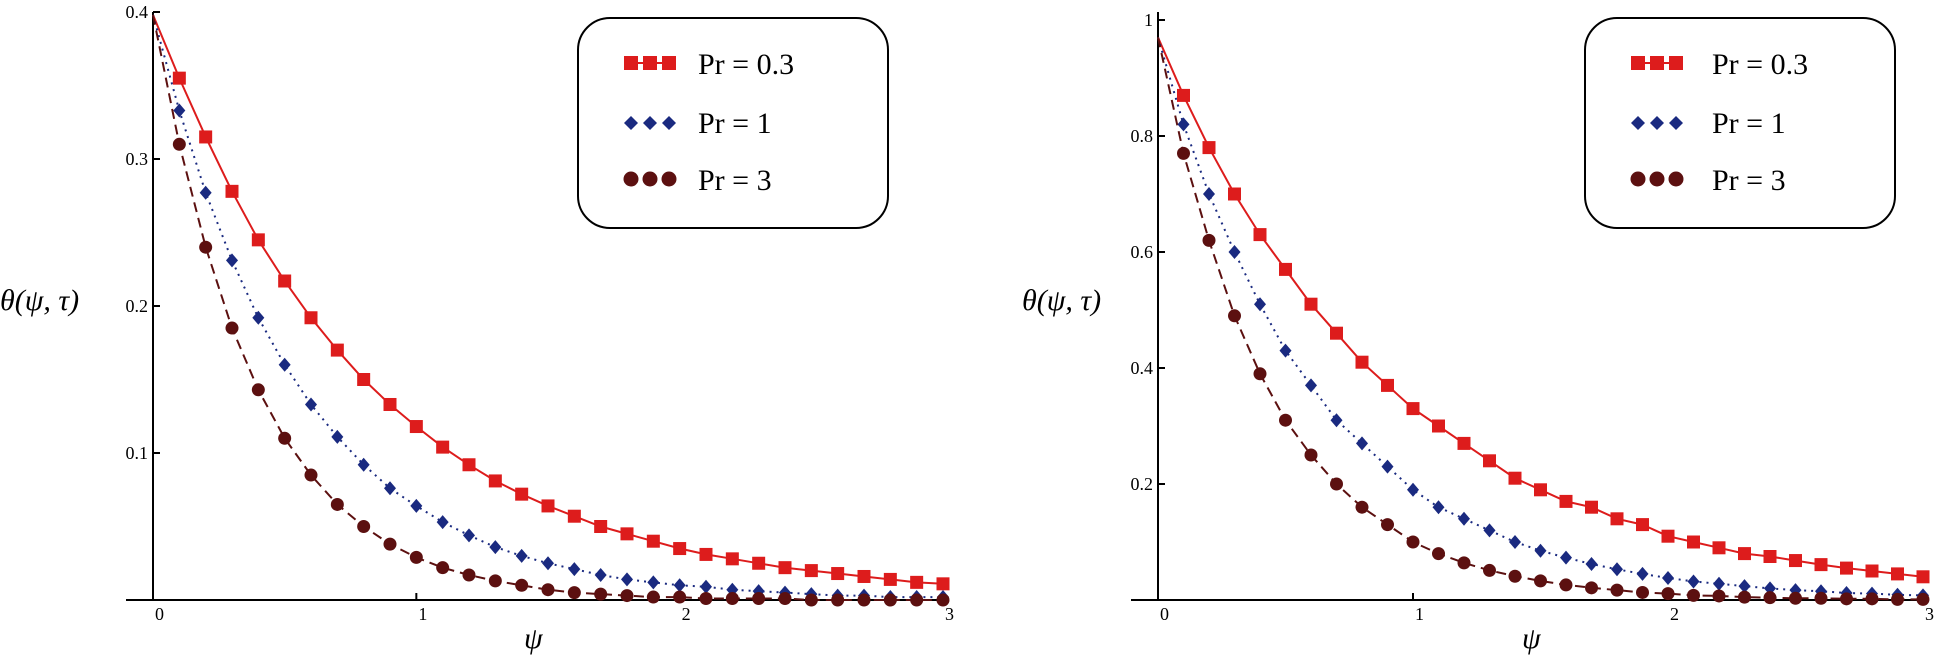 The width and height of the screenshot is (1938, 657). Describe the element at coordinates (1749, 180) in the screenshot. I see `right-legend-label-pr-3: Pr = 3` at that location.